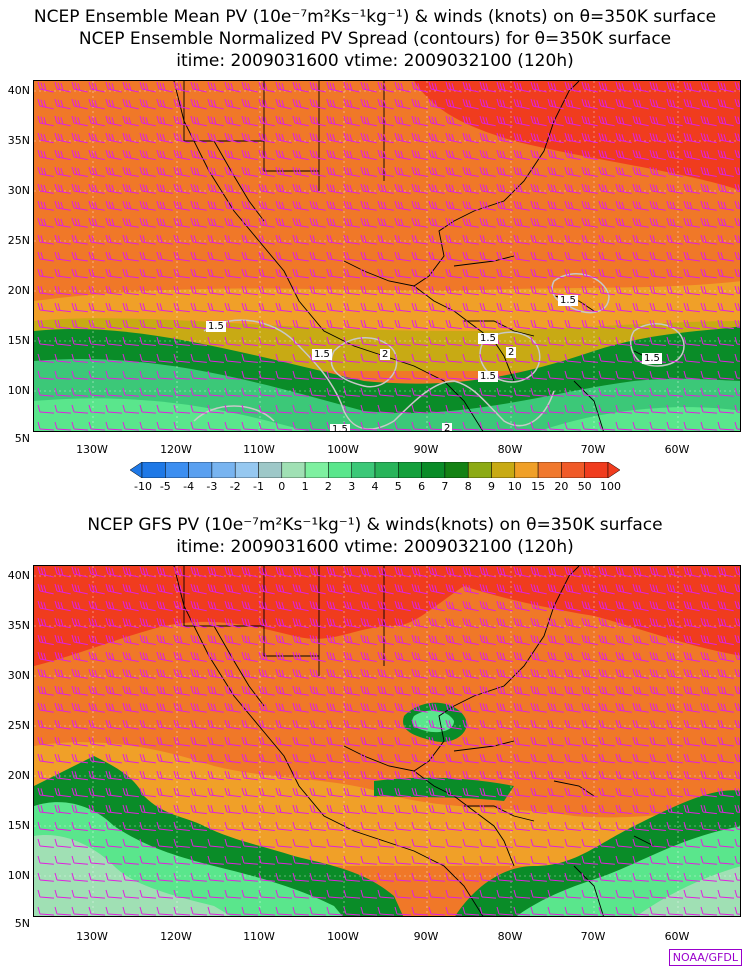 Image resolution: width=750 pixels, height=970 pixels. I want to click on colorbar-tick-label: 9, so click(491, 486).